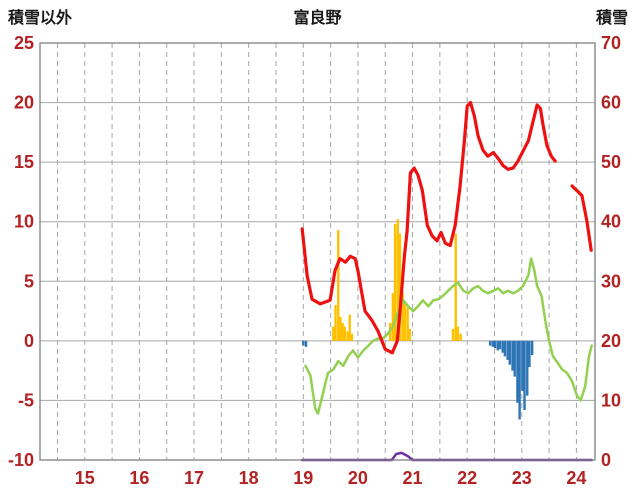  Describe the element at coordinates (576, 478) in the screenshot. I see `x-tick-label: 24` at that location.